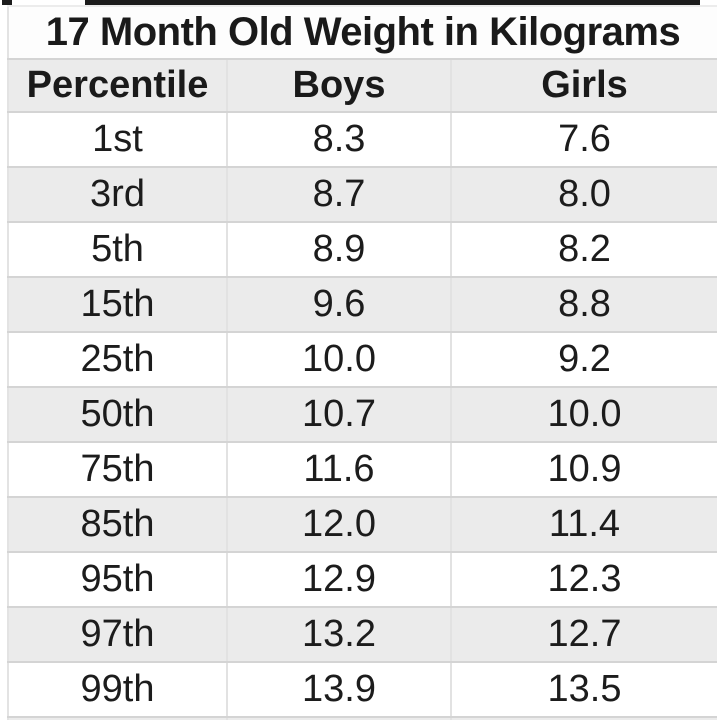  Describe the element at coordinates (118, 525) in the screenshot. I see `percentile-cell: 85th` at that location.